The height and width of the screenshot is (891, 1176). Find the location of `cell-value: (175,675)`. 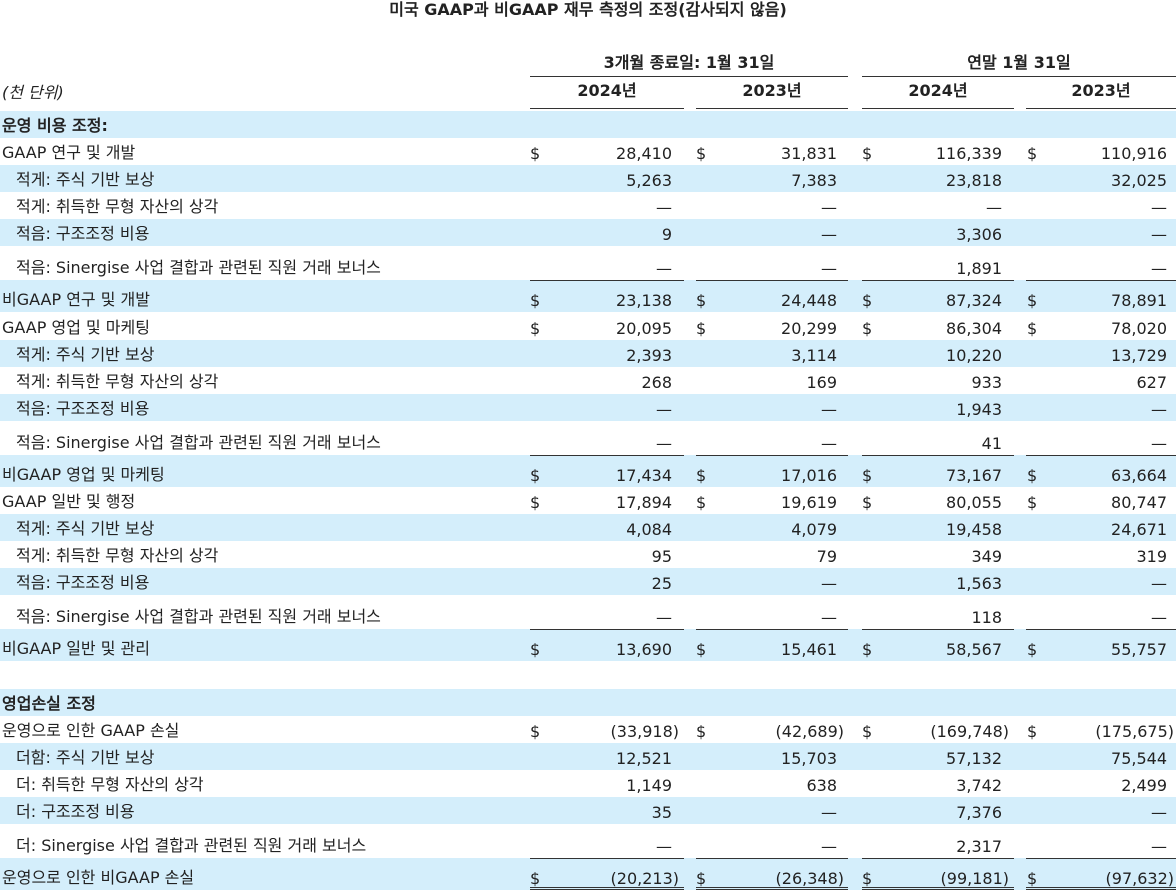

cell-value: (175,675) is located at coordinates (1134, 731).